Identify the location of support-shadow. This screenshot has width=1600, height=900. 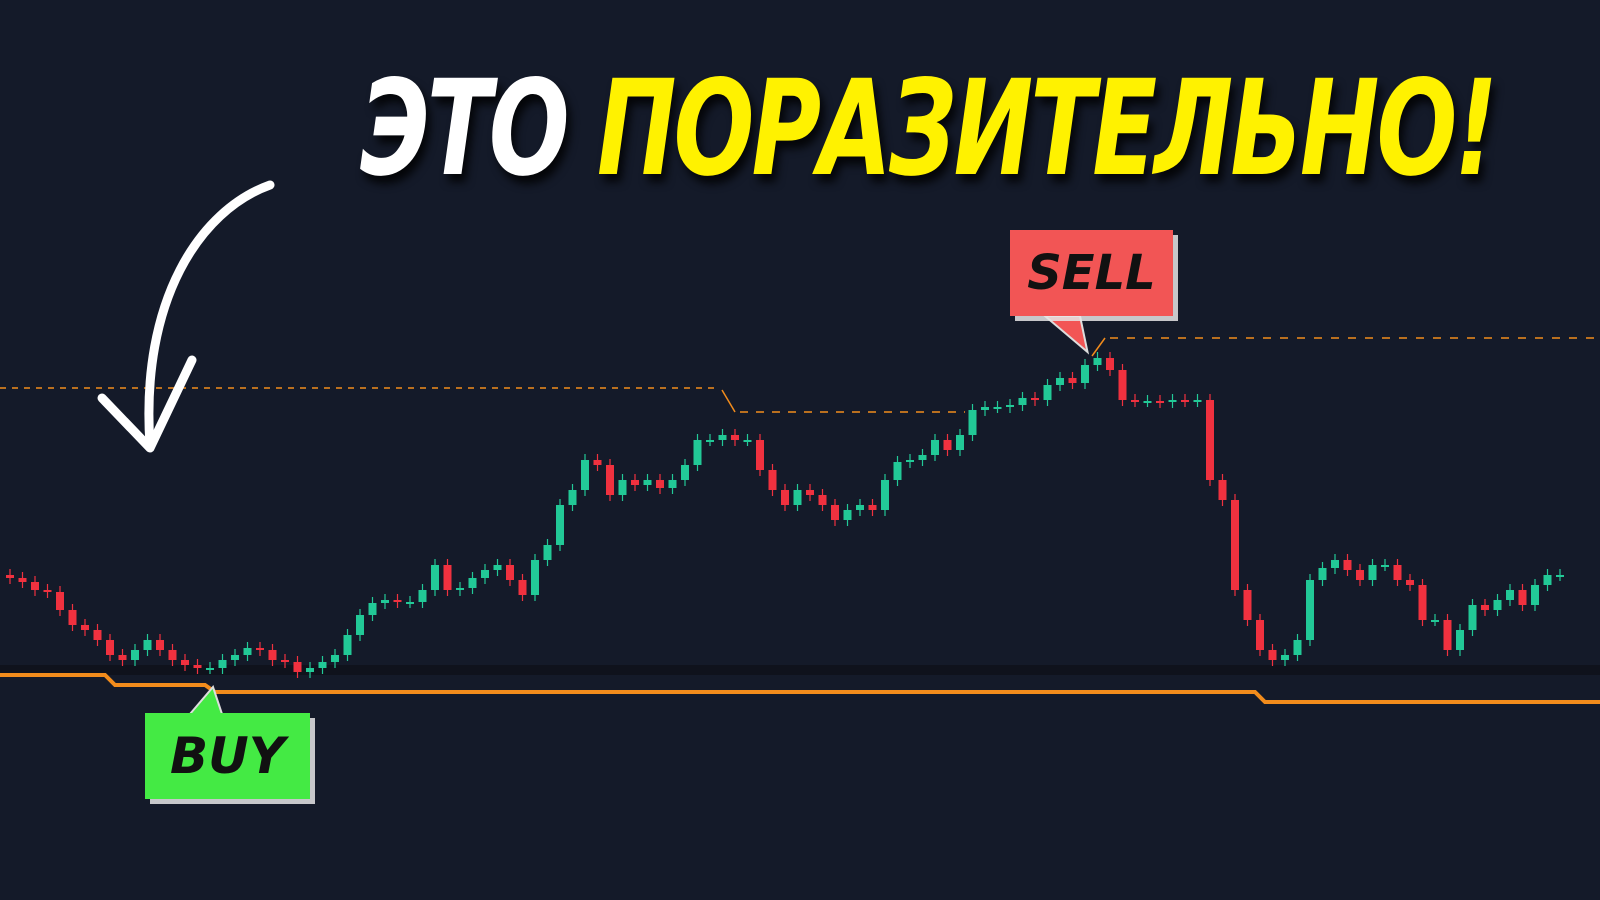
(800, 670).